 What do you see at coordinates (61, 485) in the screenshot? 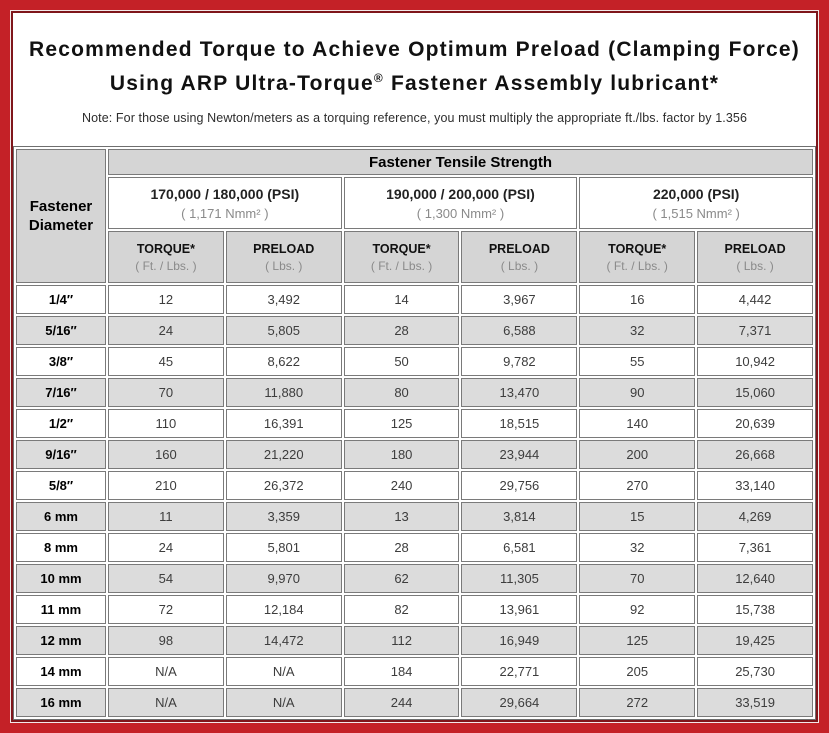
I see `diameter-cell: 5/8″` at bounding box center [61, 485].